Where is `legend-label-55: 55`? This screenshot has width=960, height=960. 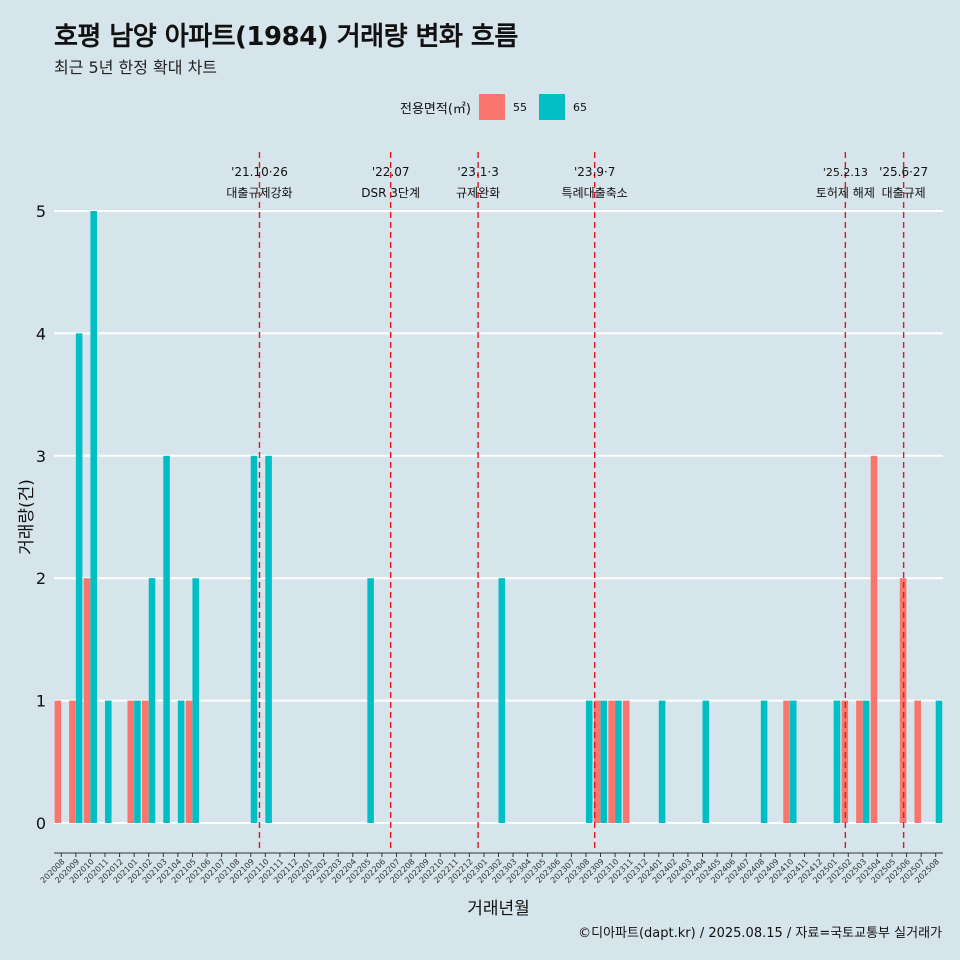
legend-label-55: 55 is located at coordinates (519, 107).